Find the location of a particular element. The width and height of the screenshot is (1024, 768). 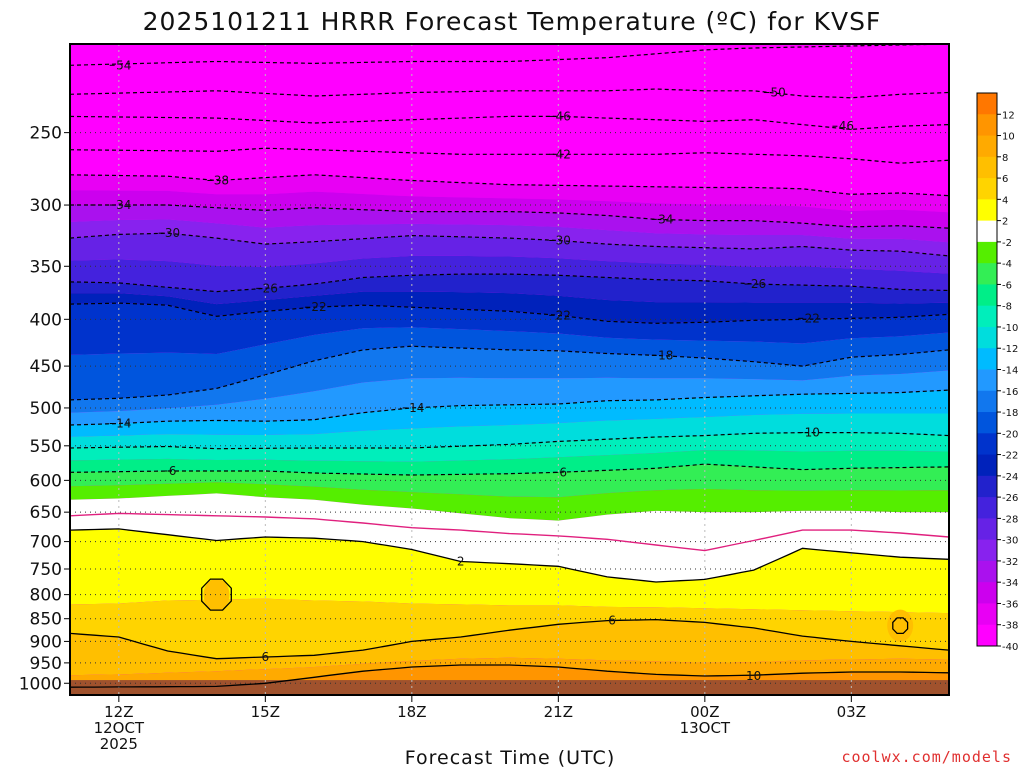

y-tick-label: 850 is located at coordinates (46, 620).